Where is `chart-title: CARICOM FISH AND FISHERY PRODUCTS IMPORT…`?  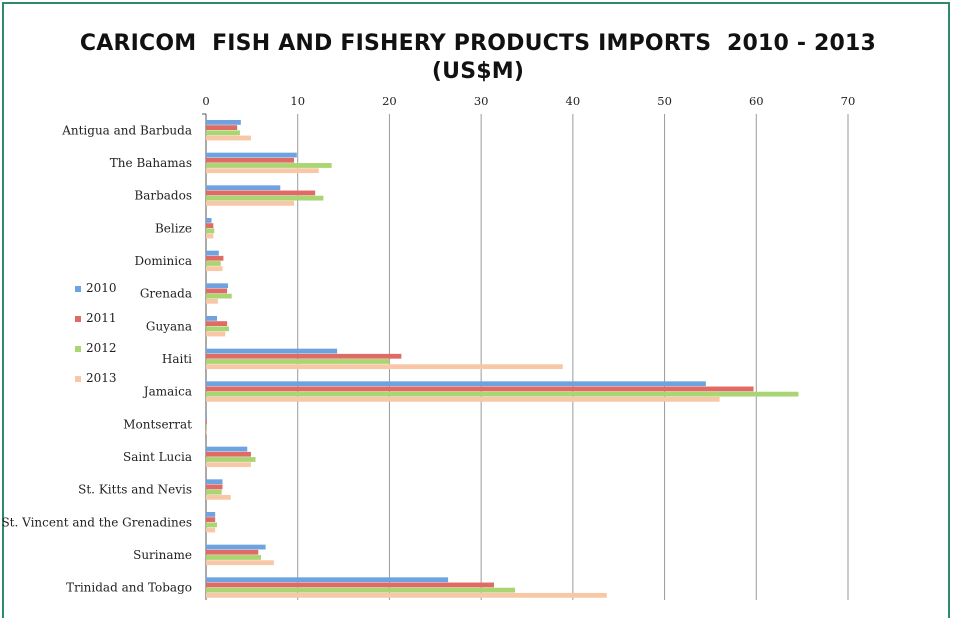 chart-title: CARICOM FISH AND FISHERY PRODUCTS IMPORT… is located at coordinates (478, 43).